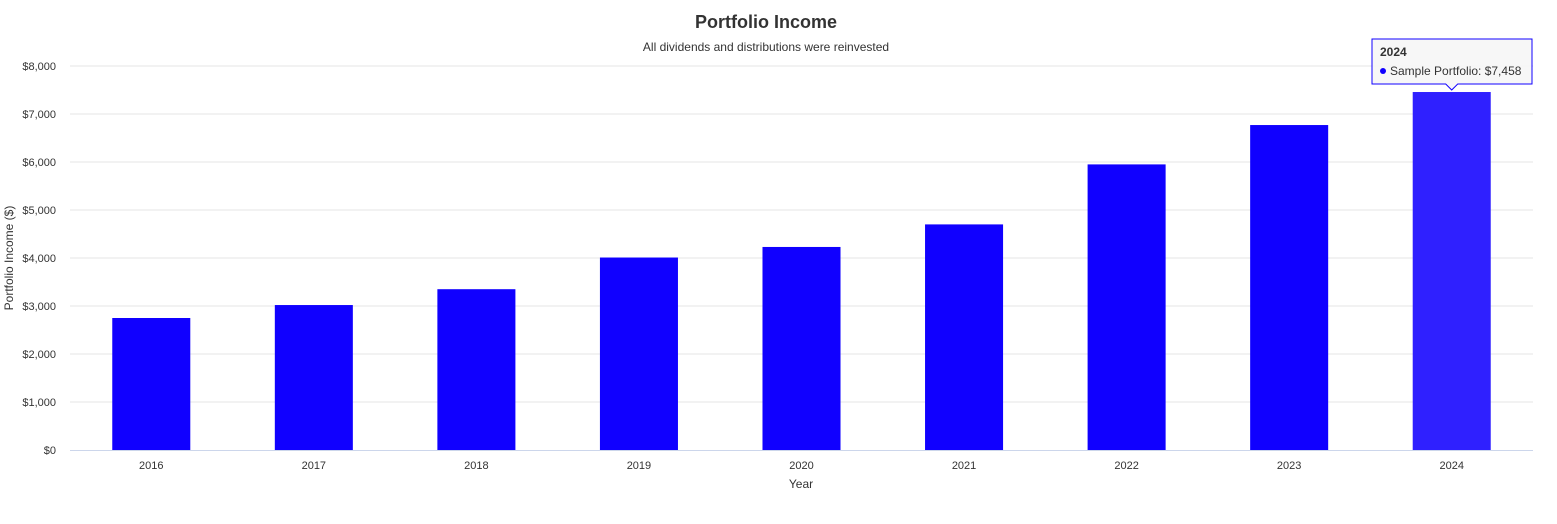 This screenshot has width=1557, height=524. I want to click on x-tick-label: 2021, so click(964, 466).